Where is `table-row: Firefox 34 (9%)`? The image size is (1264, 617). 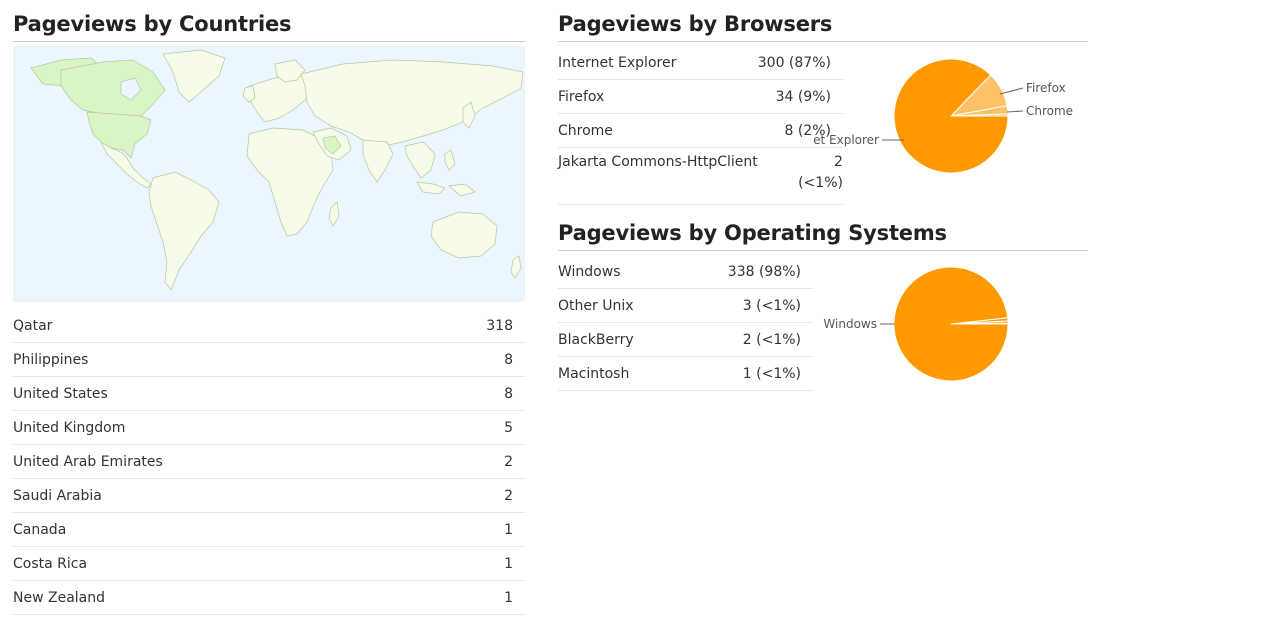 table-row: Firefox 34 (9%) is located at coordinates (700, 96).